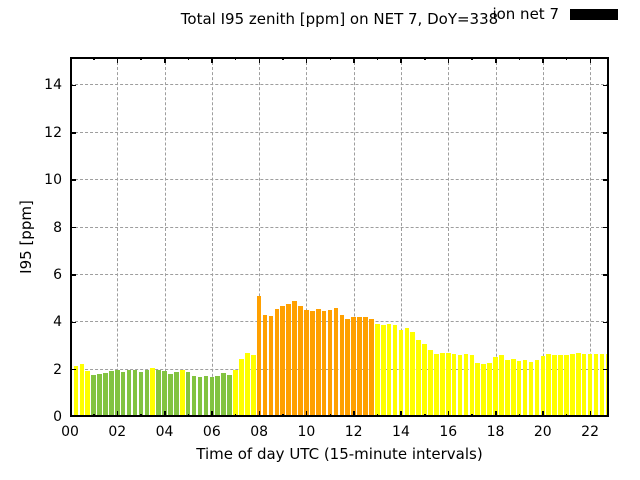 The image size is (640, 480). Describe the element at coordinates (57, 417) in the screenshot. I see `y-tick-label-0: 0` at that location.